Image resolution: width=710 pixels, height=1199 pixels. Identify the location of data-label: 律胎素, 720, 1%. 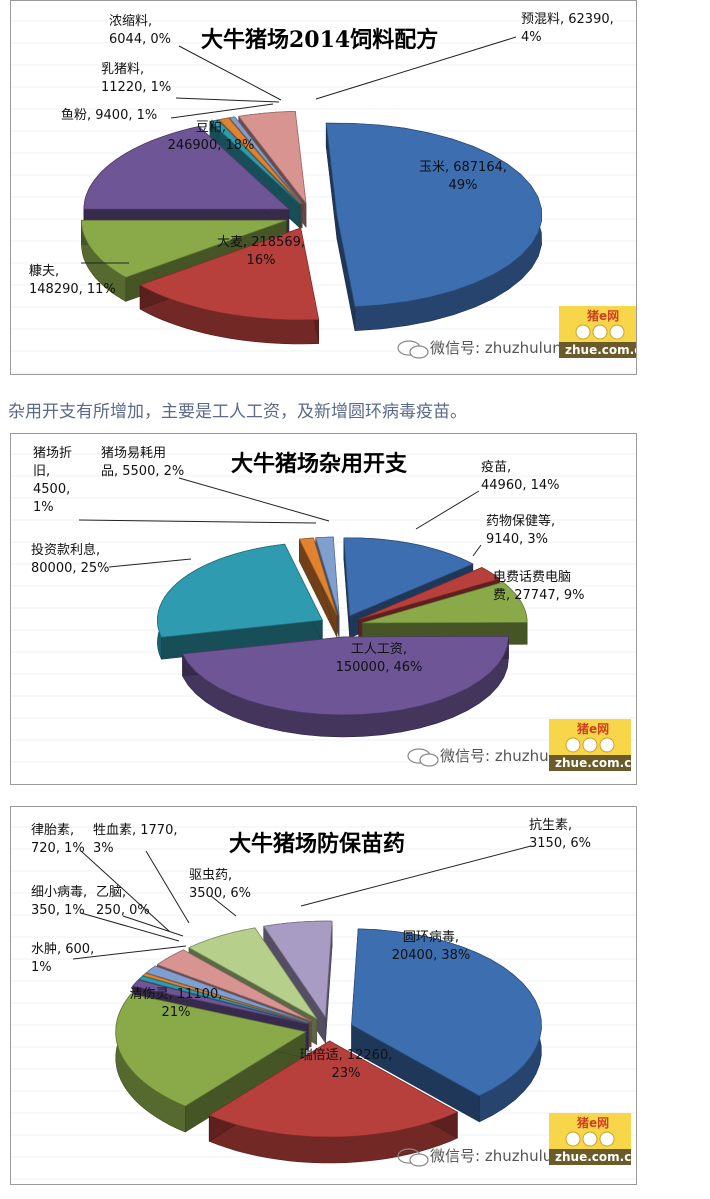
(58, 839).